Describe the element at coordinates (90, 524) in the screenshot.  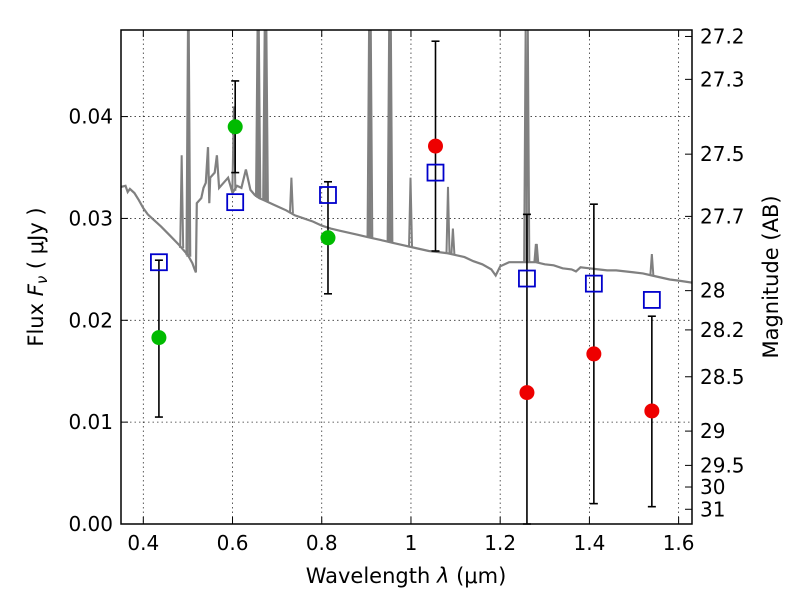
I see `y-tick-label: 0.00` at that location.